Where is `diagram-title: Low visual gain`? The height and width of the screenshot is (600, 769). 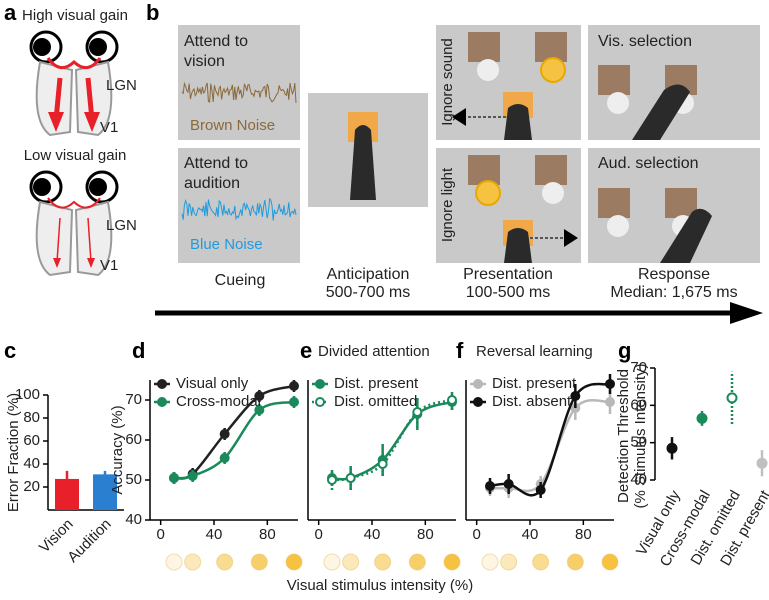 diagram-title: Low visual gain is located at coordinates (75, 155).